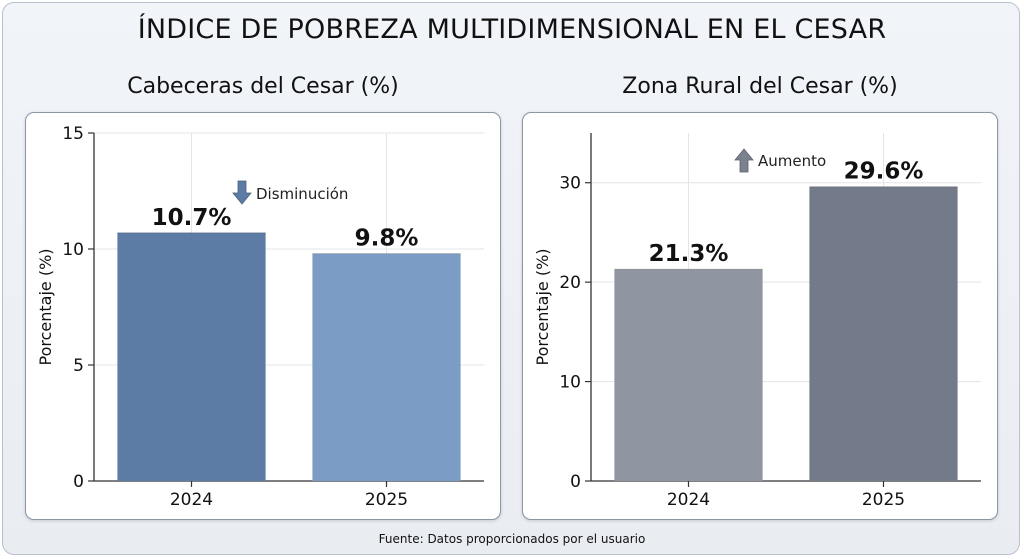 Image resolution: width=1024 pixels, height=559 pixels. What do you see at coordinates (884, 172) in the screenshot?
I see `data-label: 29.6%` at bounding box center [884, 172].